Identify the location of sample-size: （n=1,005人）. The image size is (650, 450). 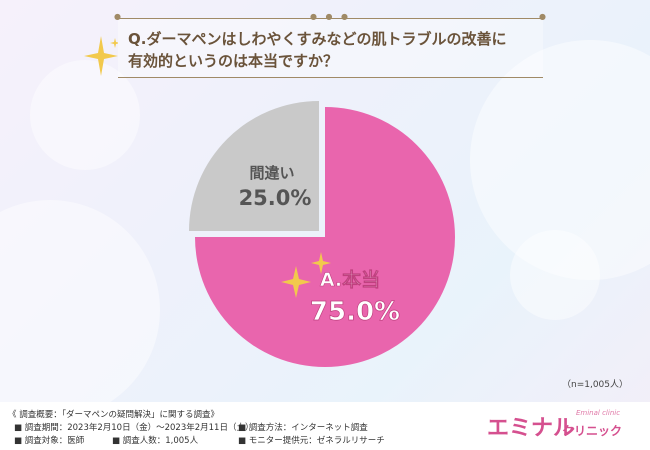
(594, 385).